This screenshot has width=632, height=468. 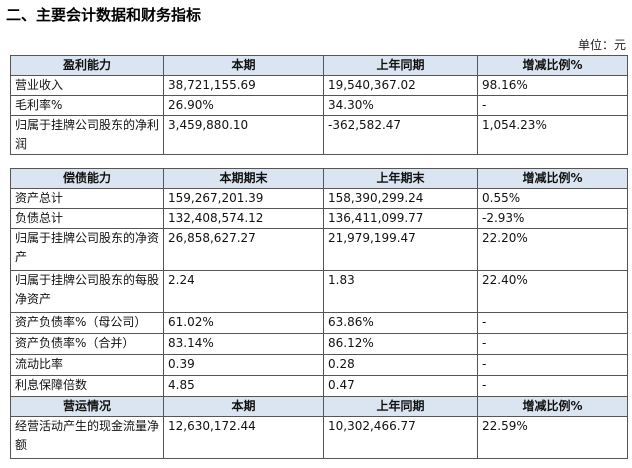 What do you see at coordinates (400, 386) in the screenshot?
I see `cell: 0.47` at bounding box center [400, 386].